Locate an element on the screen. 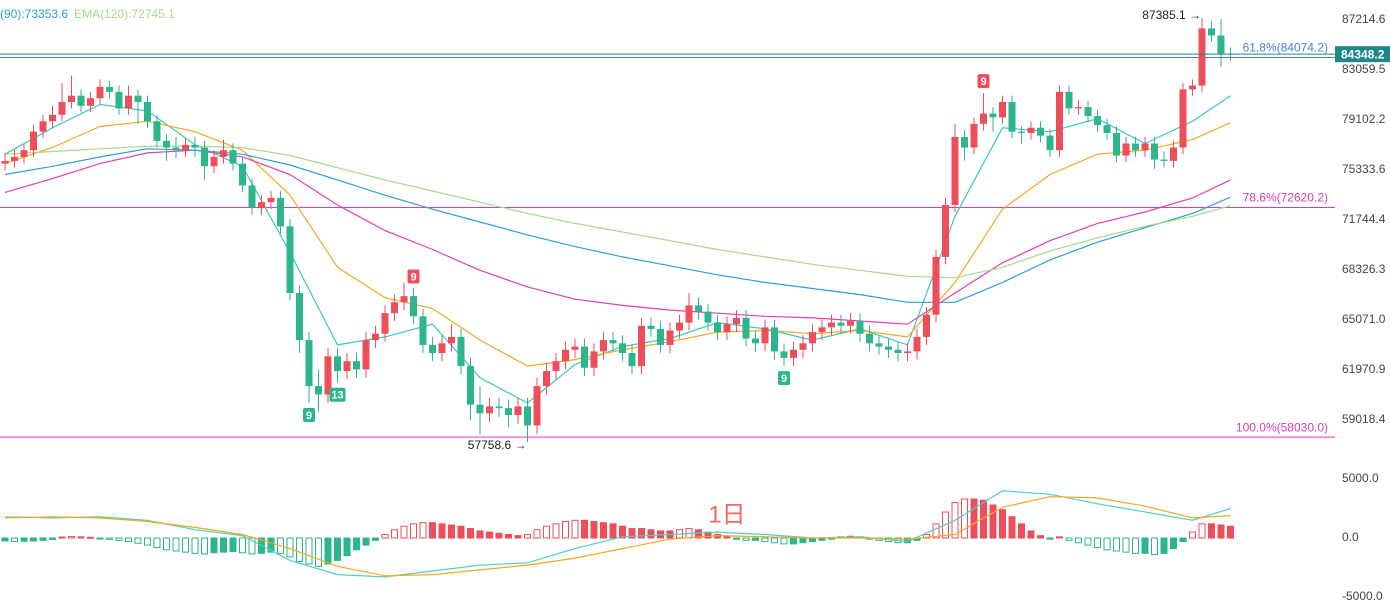 Image resolution: width=1390 pixels, height=604 pixels. td-label: 9 is located at coordinates (309, 416).